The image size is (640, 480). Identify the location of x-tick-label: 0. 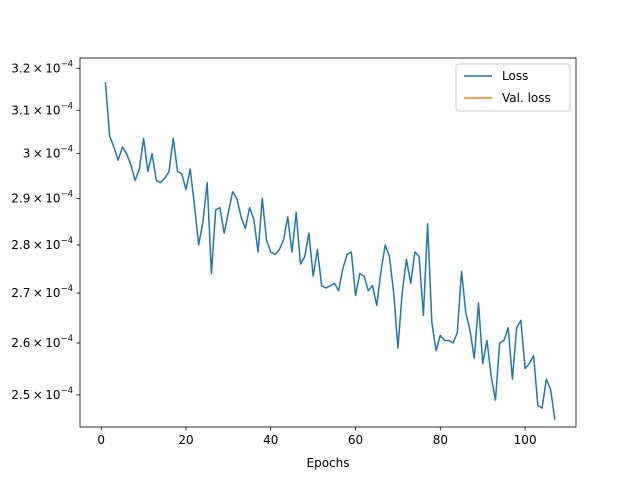
(101, 440).